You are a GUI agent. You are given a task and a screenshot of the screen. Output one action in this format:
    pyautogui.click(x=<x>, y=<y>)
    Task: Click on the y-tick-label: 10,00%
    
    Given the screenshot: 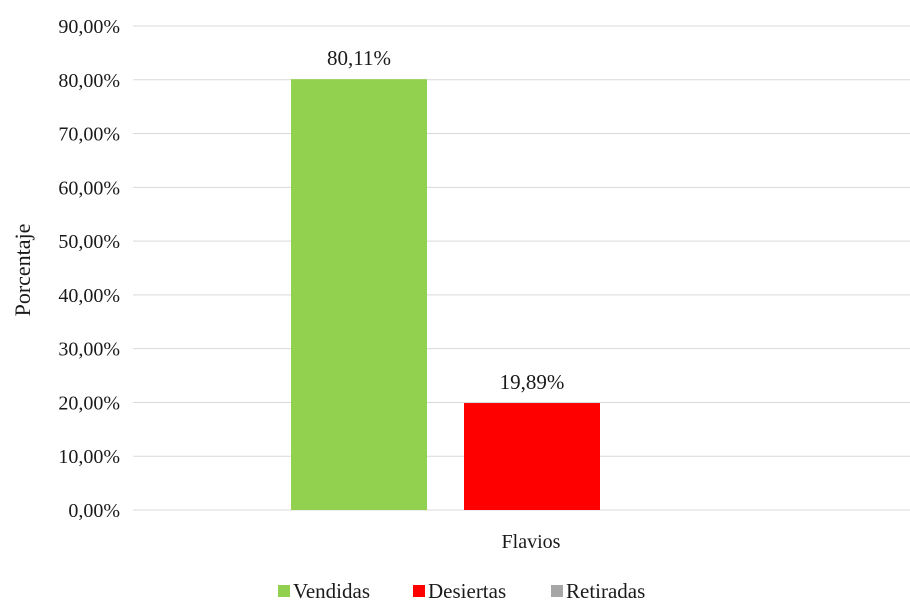 What is the action you would take?
    pyautogui.click(x=89, y=457)
    